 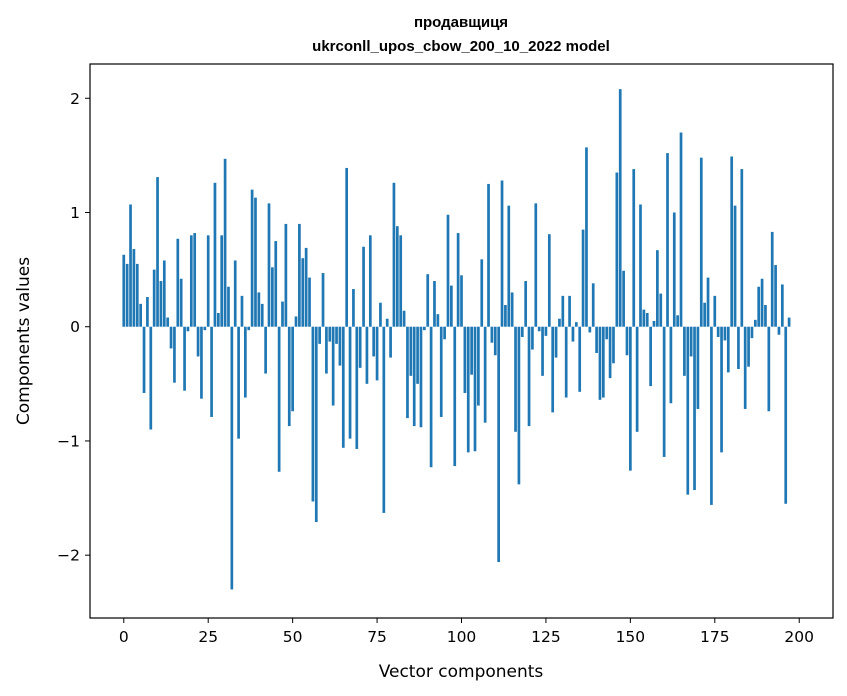 I want to click on x-axis-ticks: 0 25 50 75 100 125 150 175 200, so click(x=466, y=632).